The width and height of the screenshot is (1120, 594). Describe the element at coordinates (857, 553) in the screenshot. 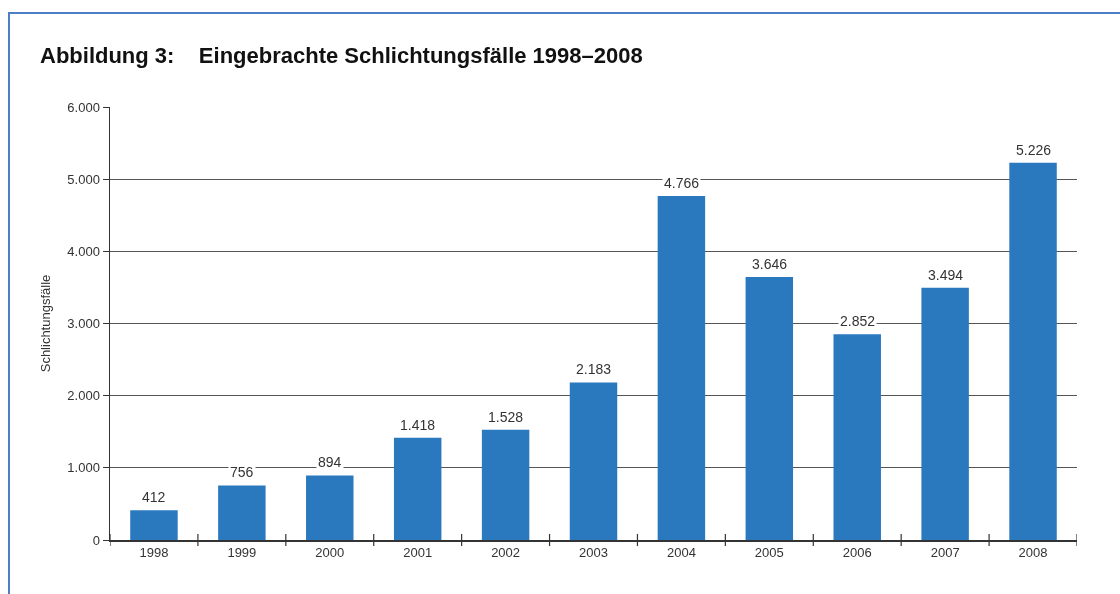

I see `x-tick-label: 2006` at that location.